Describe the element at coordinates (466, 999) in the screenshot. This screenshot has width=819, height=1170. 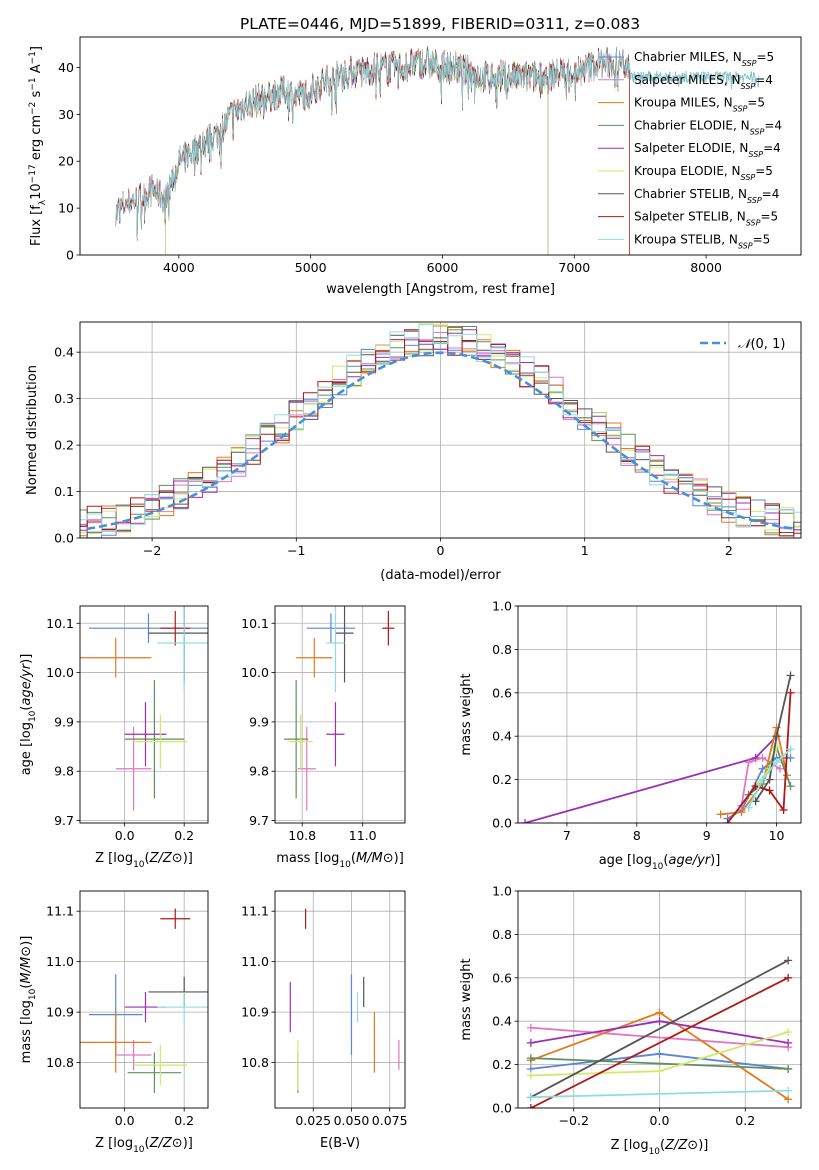
I see `y-axis-label: mass weight` at that location.